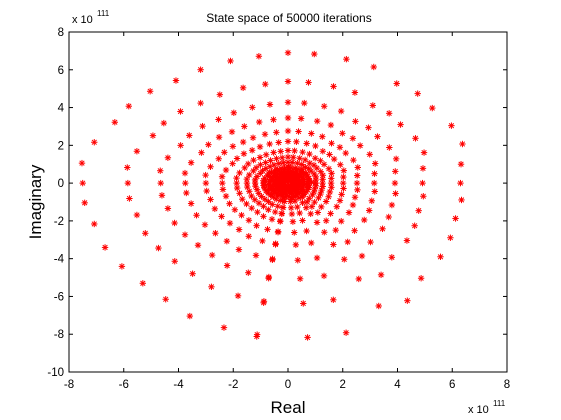  I want to click on y-axis-multiplier: x 10, so click(82, 20).